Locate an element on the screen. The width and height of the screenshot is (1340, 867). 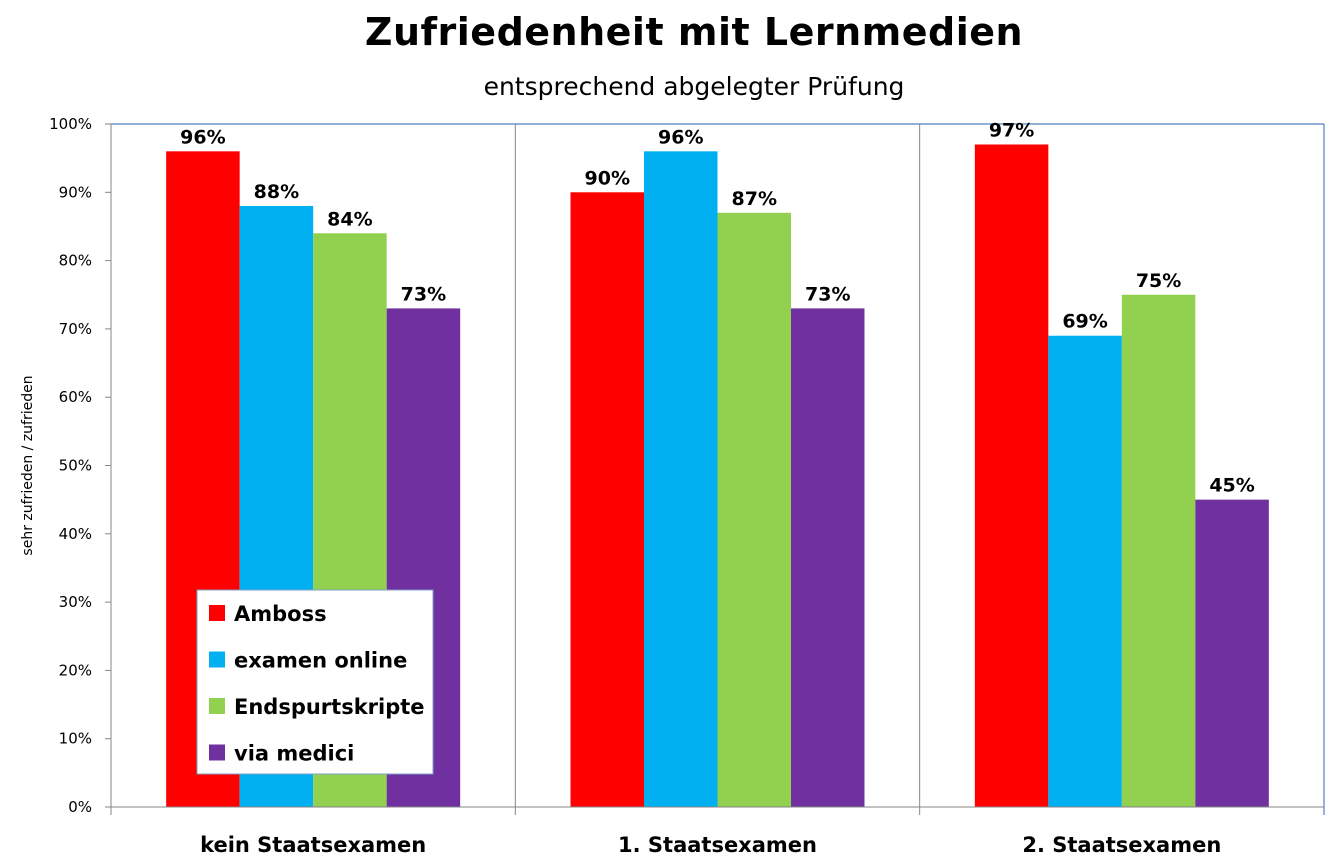
data-label: 84% is located at coordinates (349, 219).